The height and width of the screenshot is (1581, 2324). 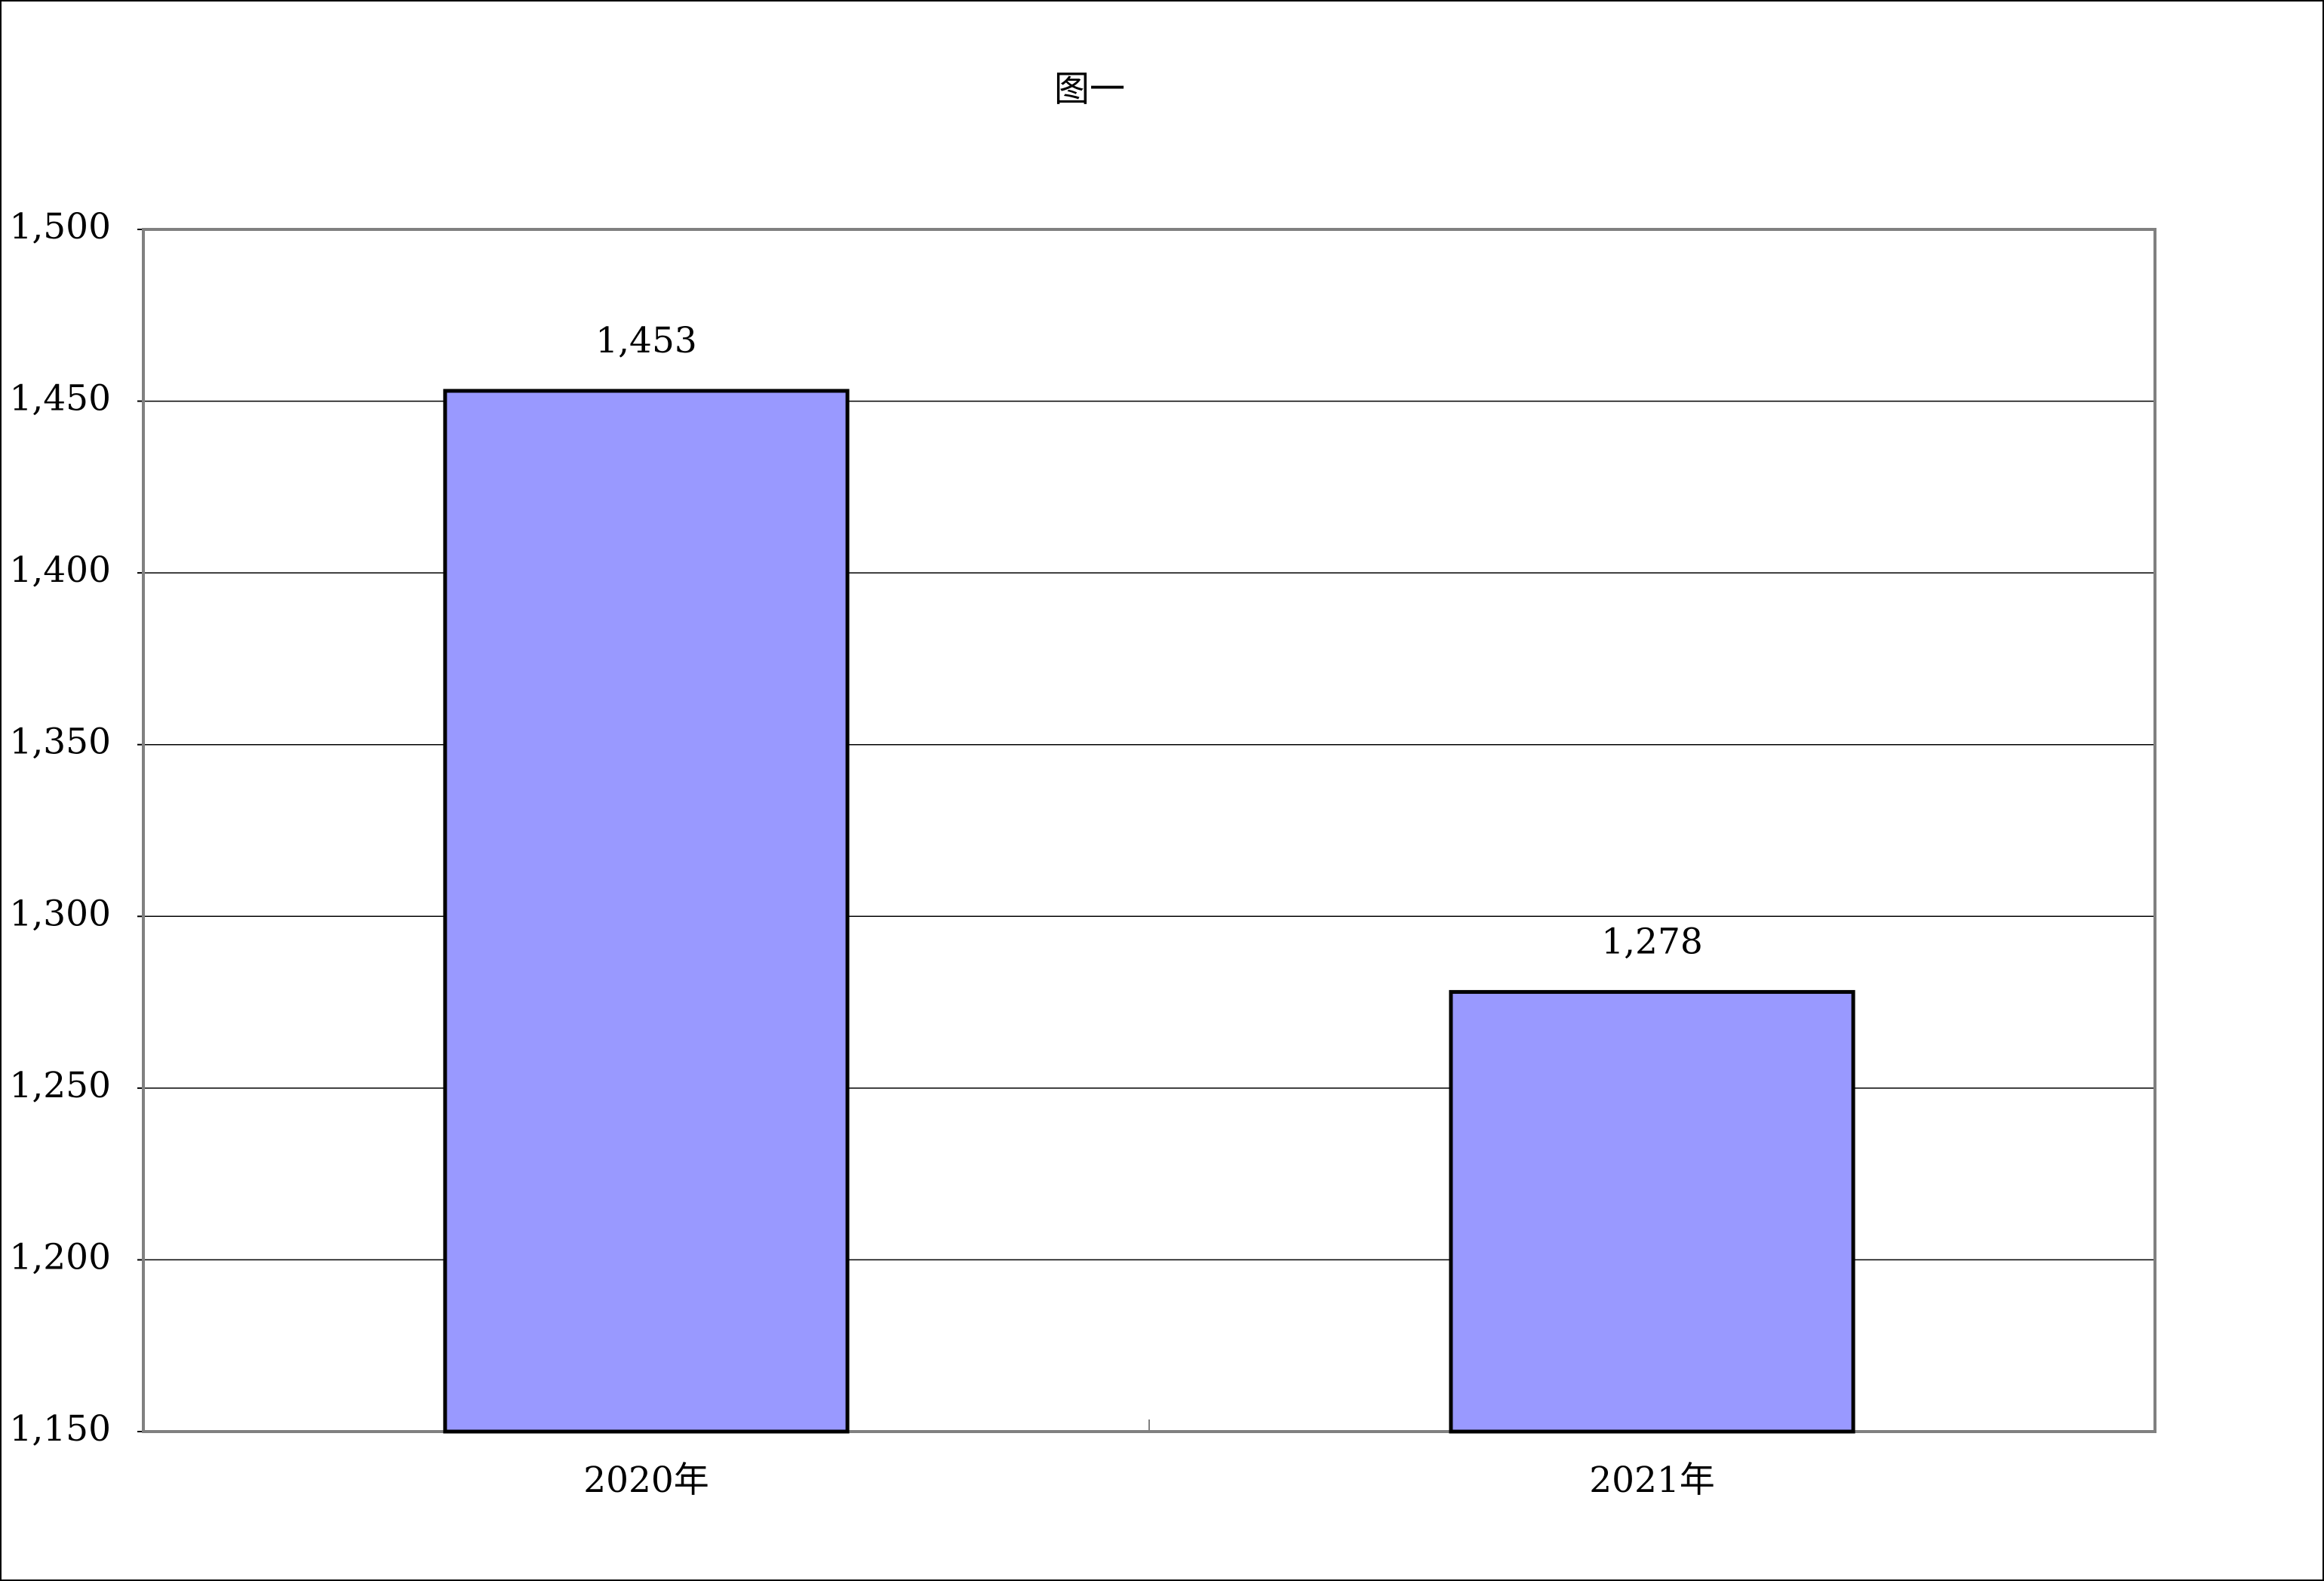 What do you see at coordinates (1652, 942) in the screenshot?
I see `data-label: 1,278` at bounding box center [1652, 942].